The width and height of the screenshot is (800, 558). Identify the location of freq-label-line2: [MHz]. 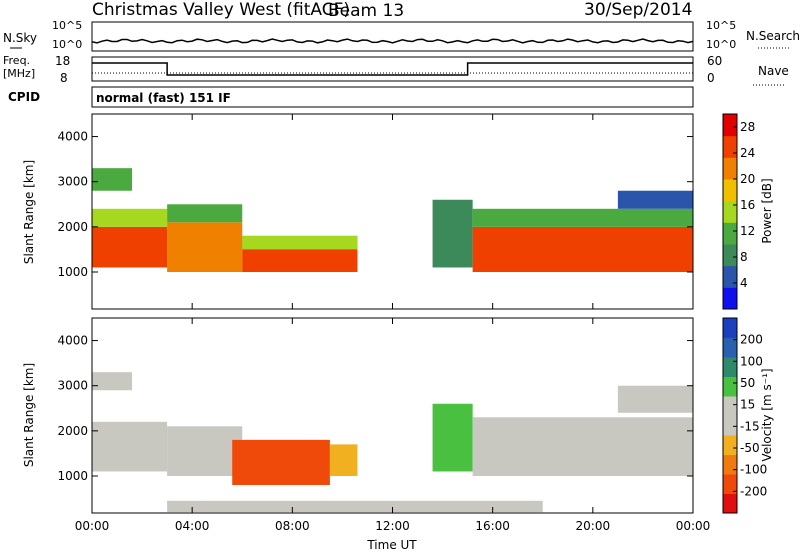
(19, 73).